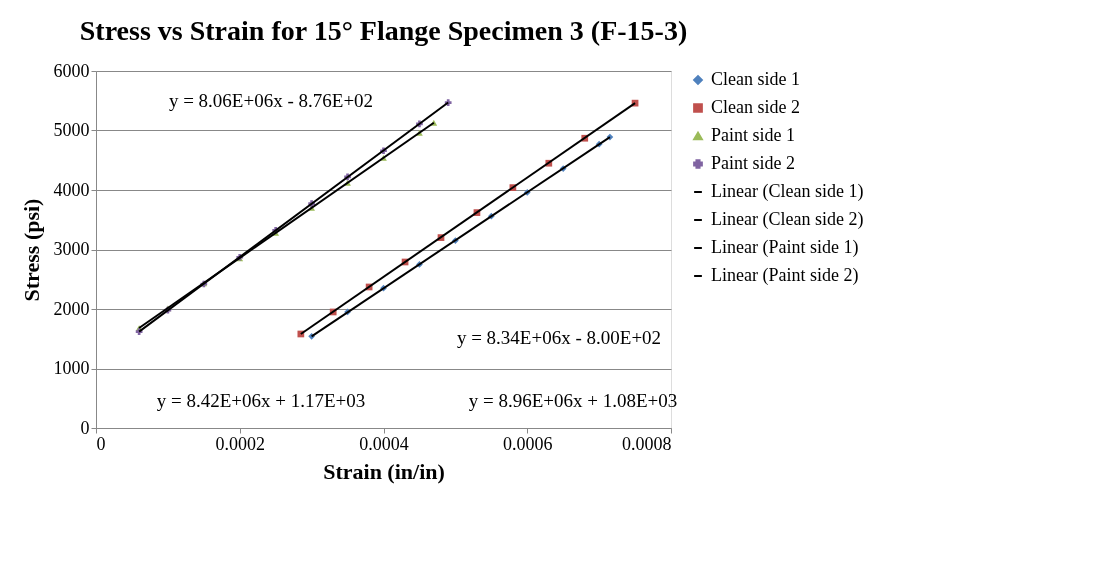  What do you see at coordinates (753, 163) in the screenshot?
I see `legend-label: Paint side 2` at bounding box center [753, 163].